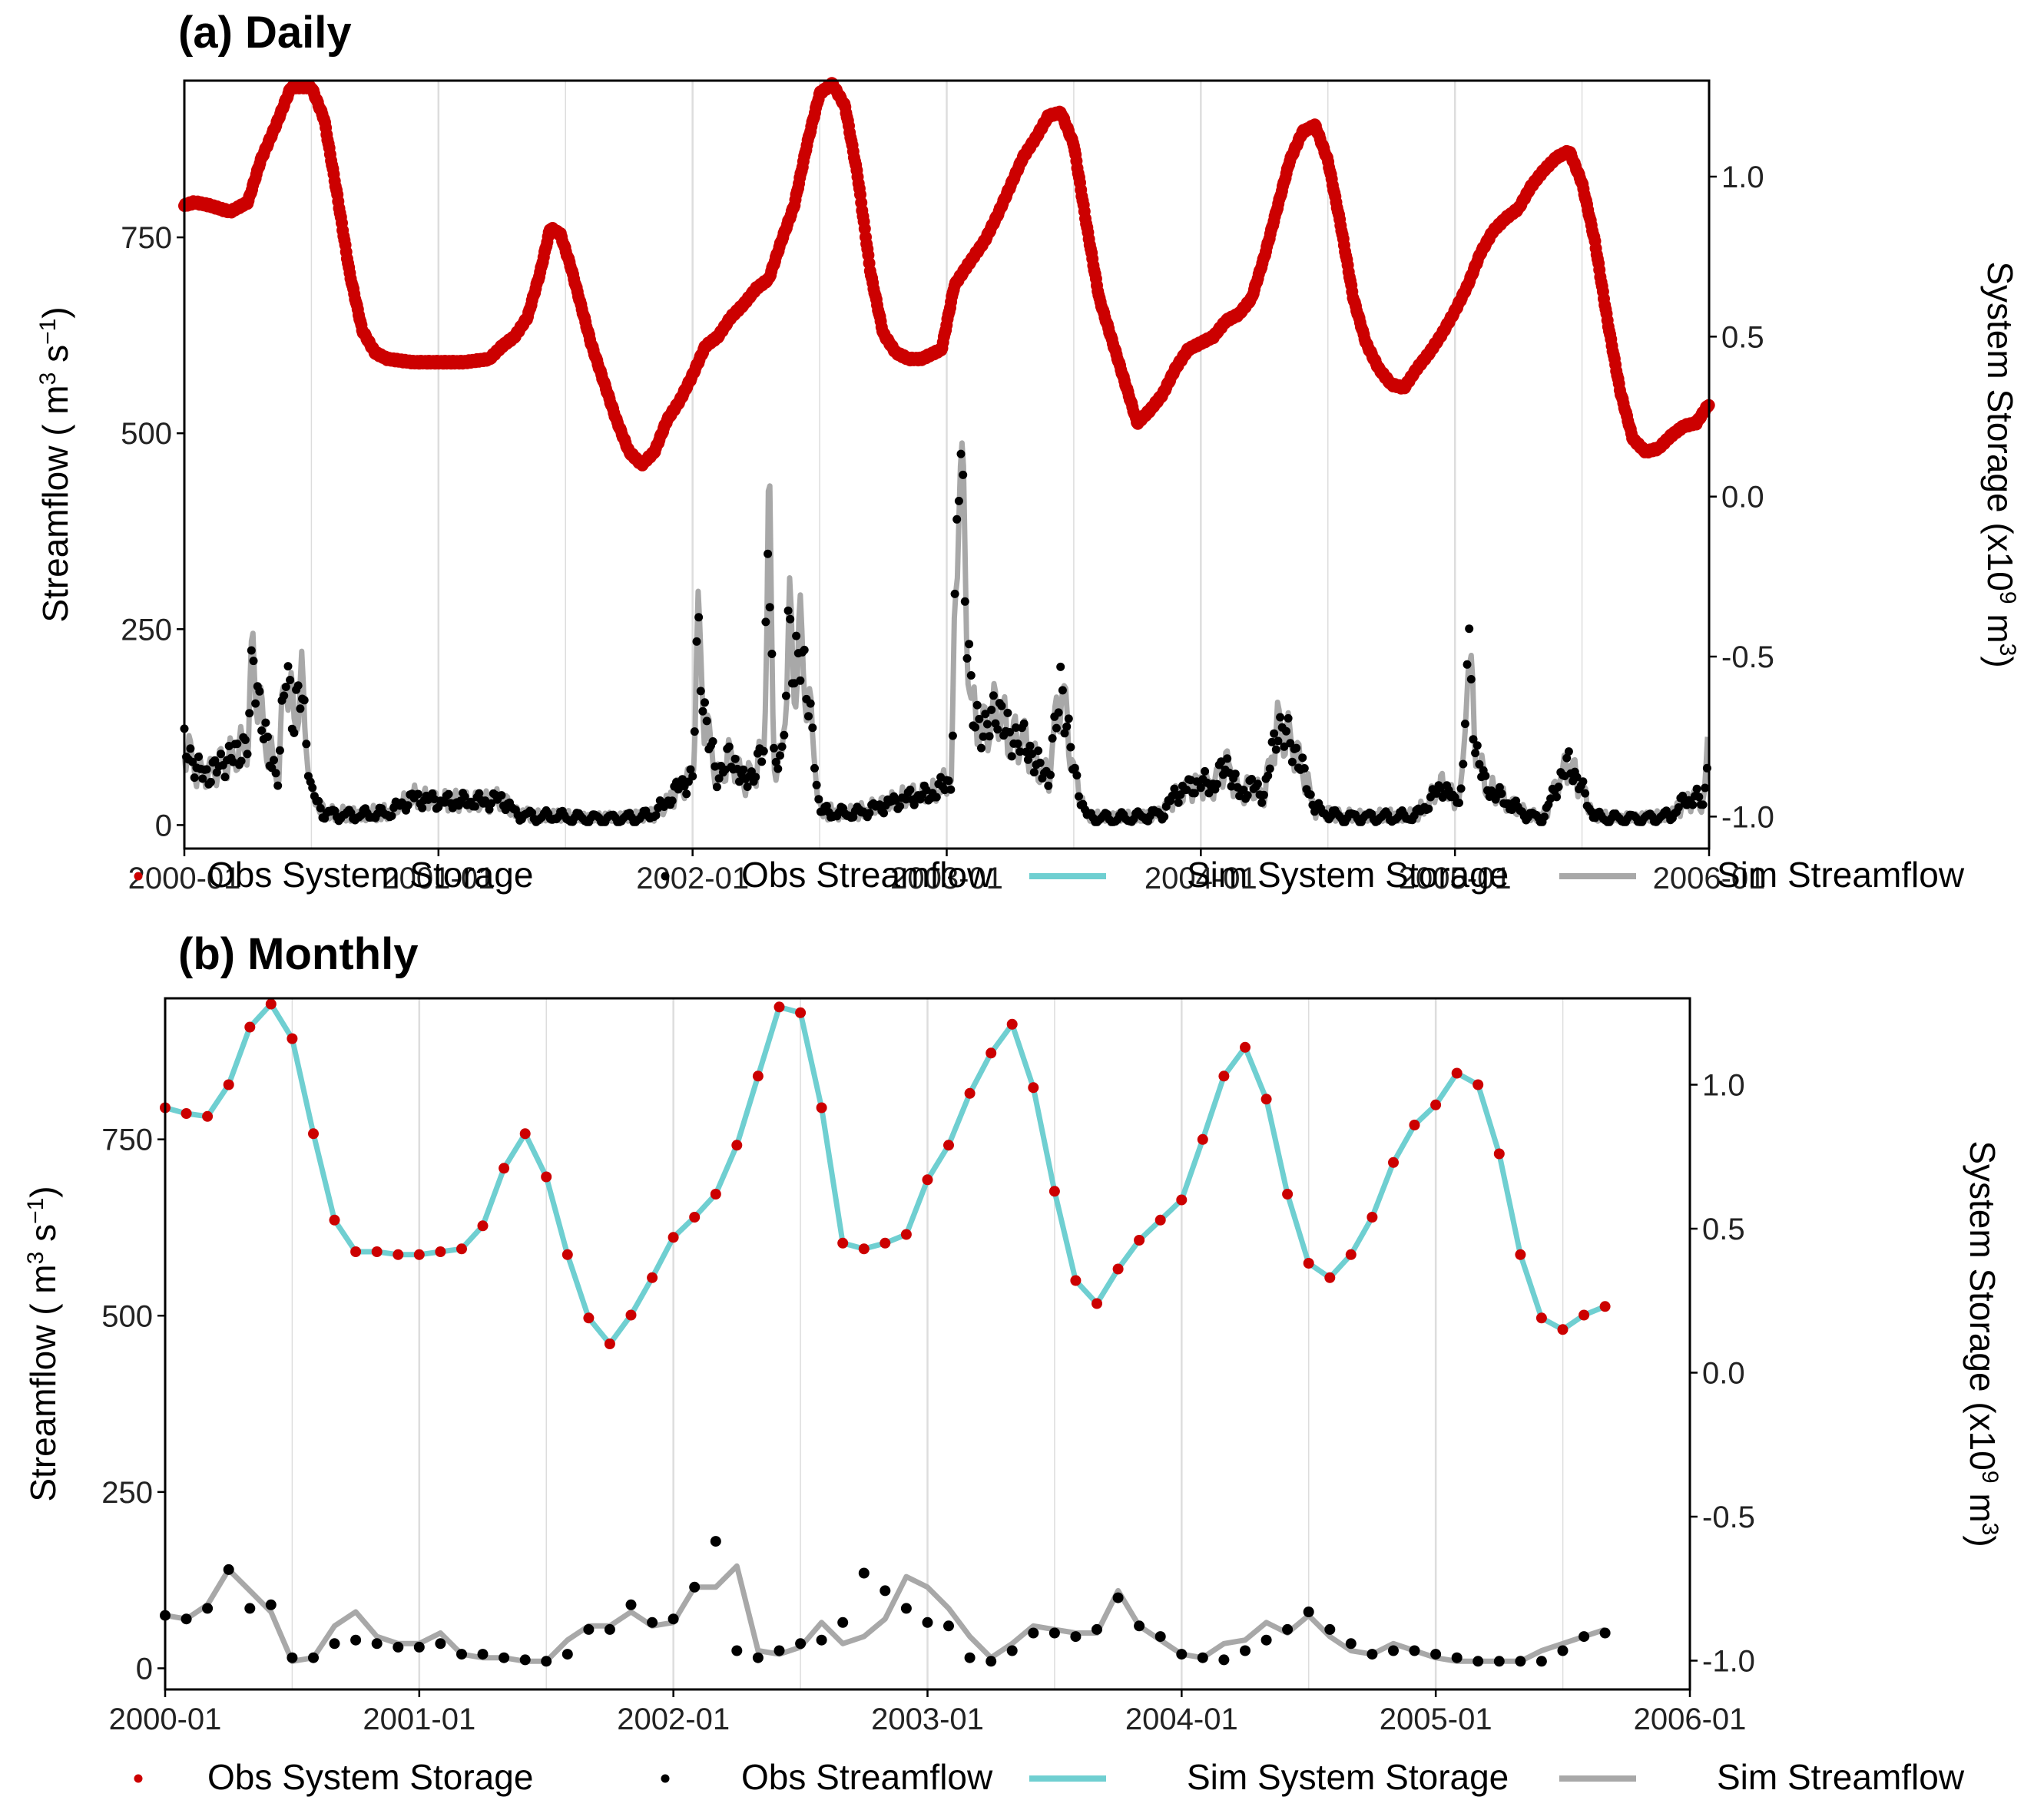 The height and width of the screenshot is (1820, 2034). Describe the element at coordinates (1983, 1343) in the screenshot. I see `y-axis-label-right-monthly: System Storage (x109 m3)` at that location.